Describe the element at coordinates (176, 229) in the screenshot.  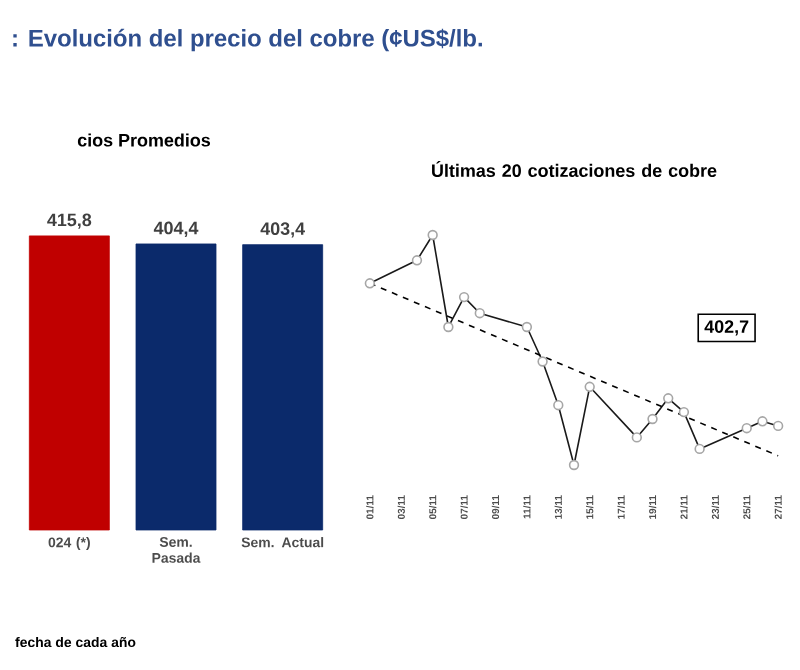
I see `data-label: 404,4` at that location.